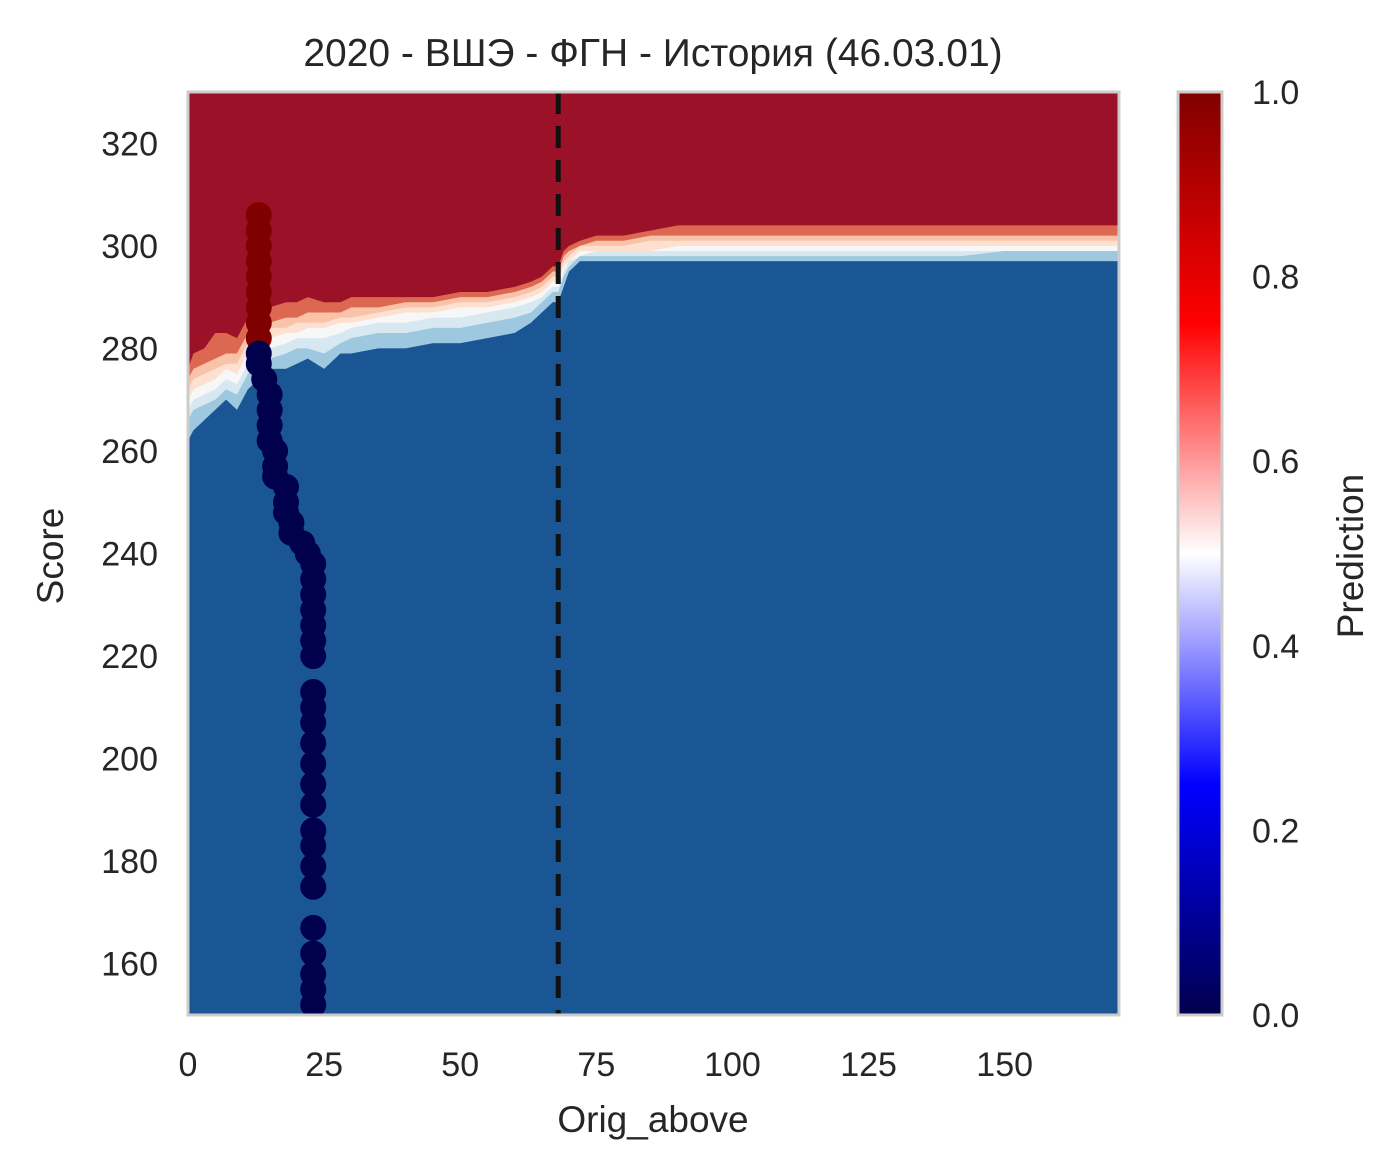  What do you see at coordinates (868, 1065) in the screenshot?
I see `x-tick-label: 125` at bounding box center [868, 1065].